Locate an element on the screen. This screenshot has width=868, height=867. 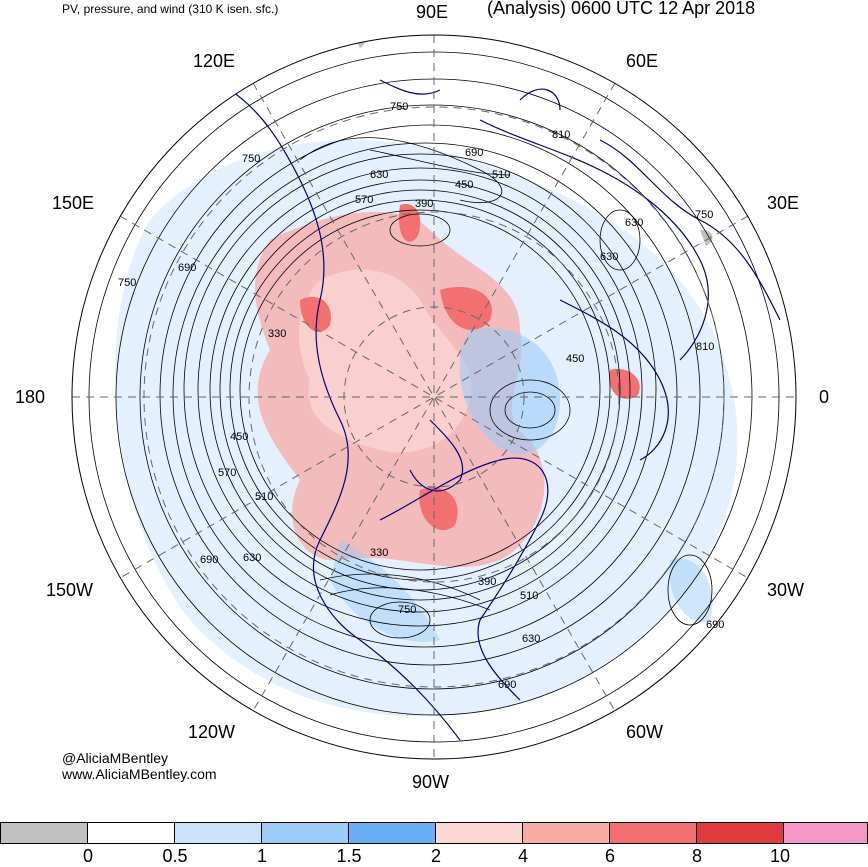
lon-label-0: 0 is located at coordinates (824, 397).